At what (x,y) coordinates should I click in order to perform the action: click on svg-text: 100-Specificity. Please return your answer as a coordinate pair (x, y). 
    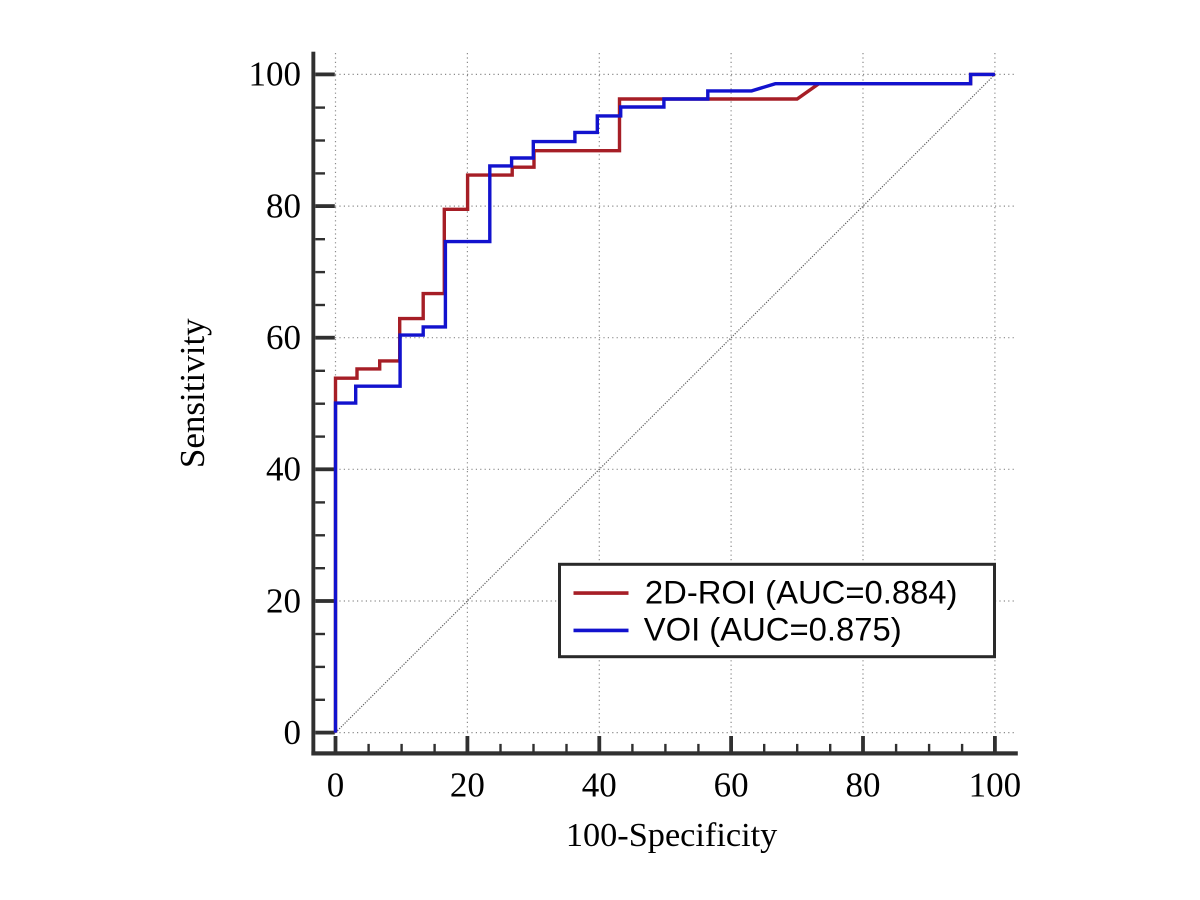
    Looking at the image, I should click on (672, 835).